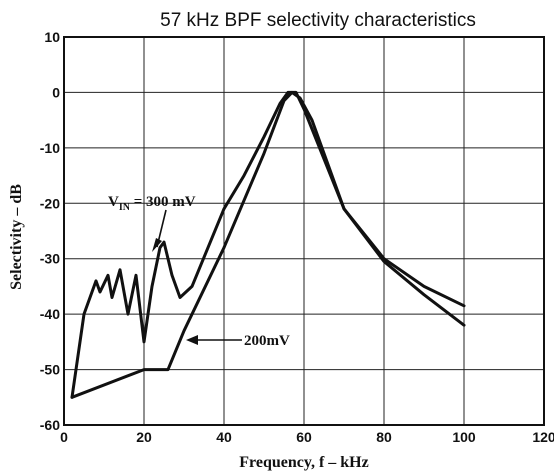 The height and width of the screenshot is (474, 554). I want to click on y-tick-label: -60, so click(50, 425).